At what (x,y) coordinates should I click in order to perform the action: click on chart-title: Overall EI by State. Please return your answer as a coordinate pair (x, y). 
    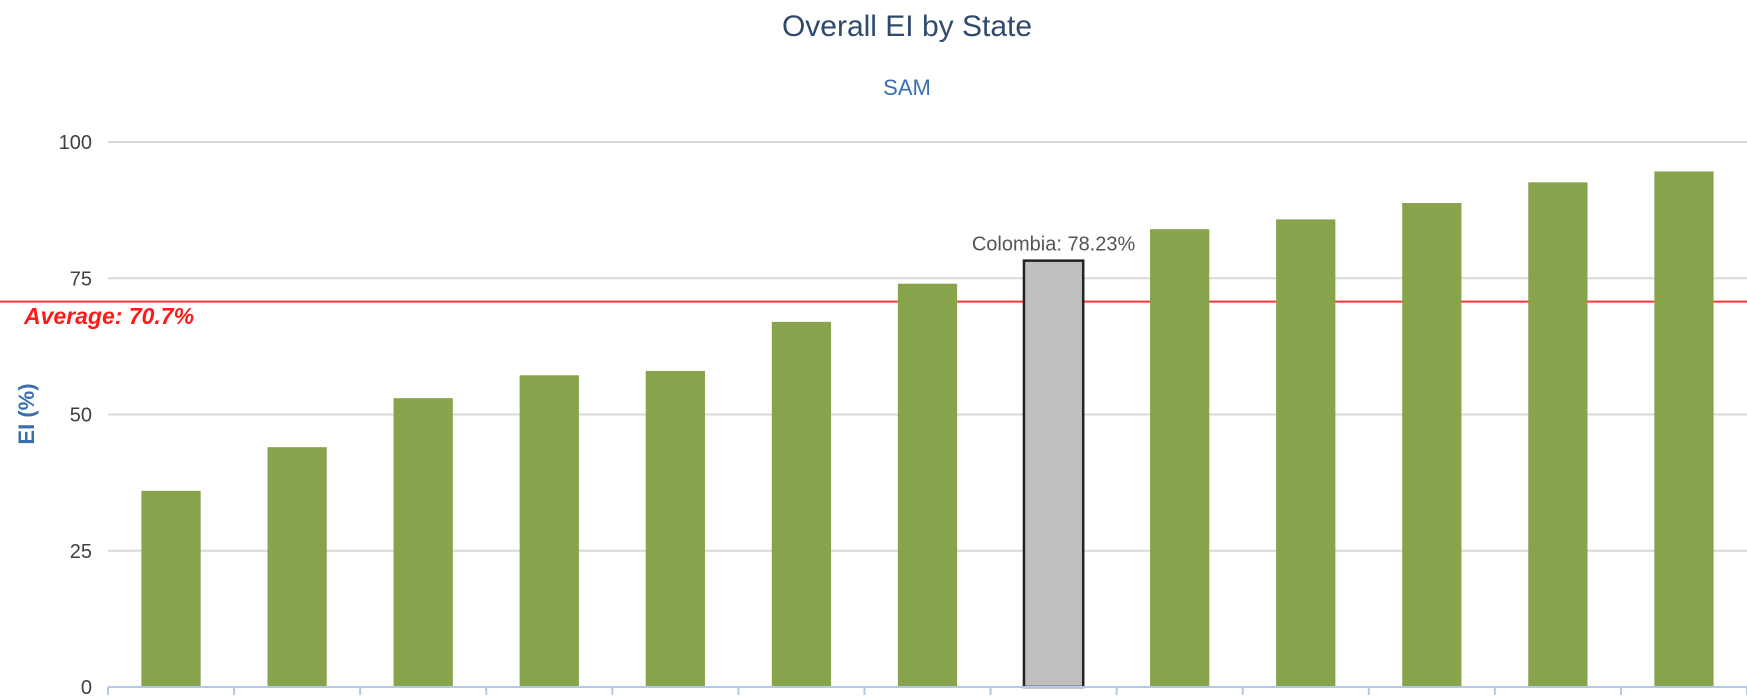
    Looking at the image, I should click on (907, 26).